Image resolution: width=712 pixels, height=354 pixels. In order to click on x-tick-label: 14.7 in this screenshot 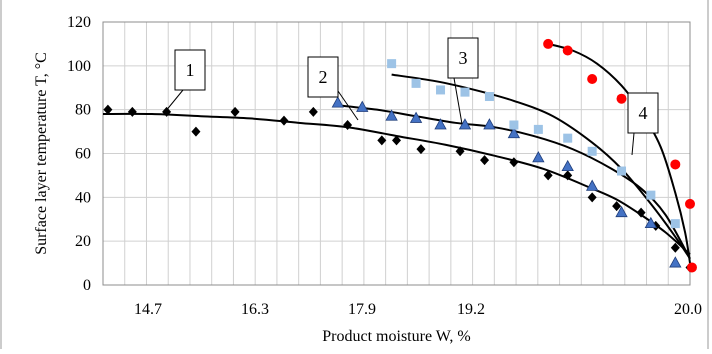, I will do `click(148, 309)`.